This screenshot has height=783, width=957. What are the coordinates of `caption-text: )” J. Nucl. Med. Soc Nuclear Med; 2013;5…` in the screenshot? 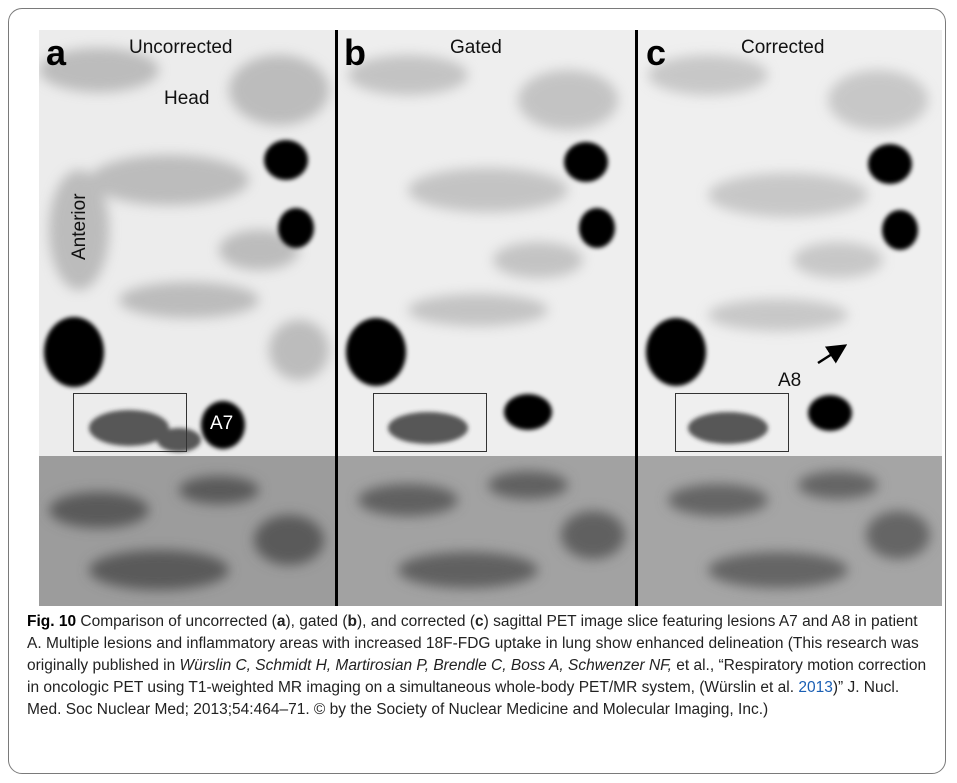 It's located at (463, 698).